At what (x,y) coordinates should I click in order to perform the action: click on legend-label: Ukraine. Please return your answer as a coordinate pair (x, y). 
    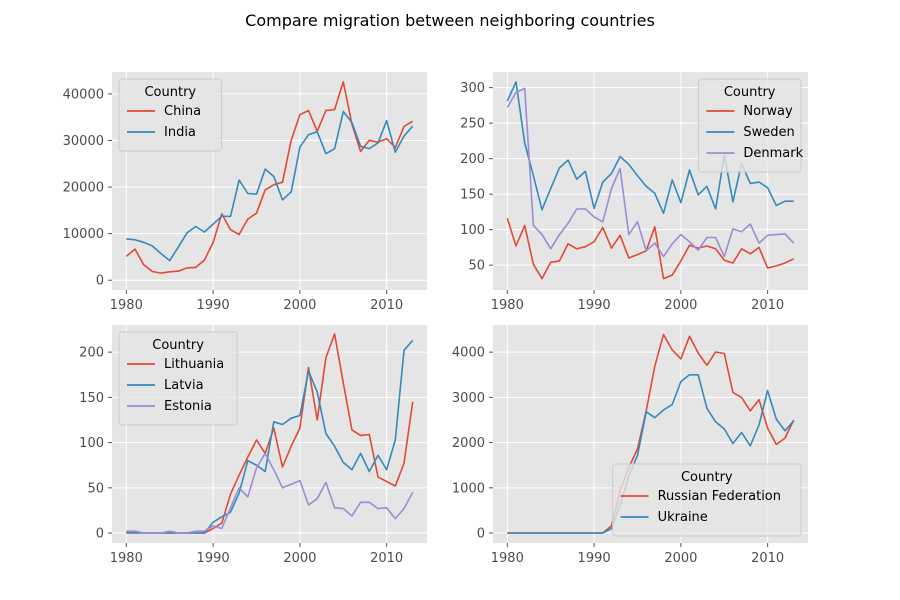
    Looking at the image, I should click on (683, 517).